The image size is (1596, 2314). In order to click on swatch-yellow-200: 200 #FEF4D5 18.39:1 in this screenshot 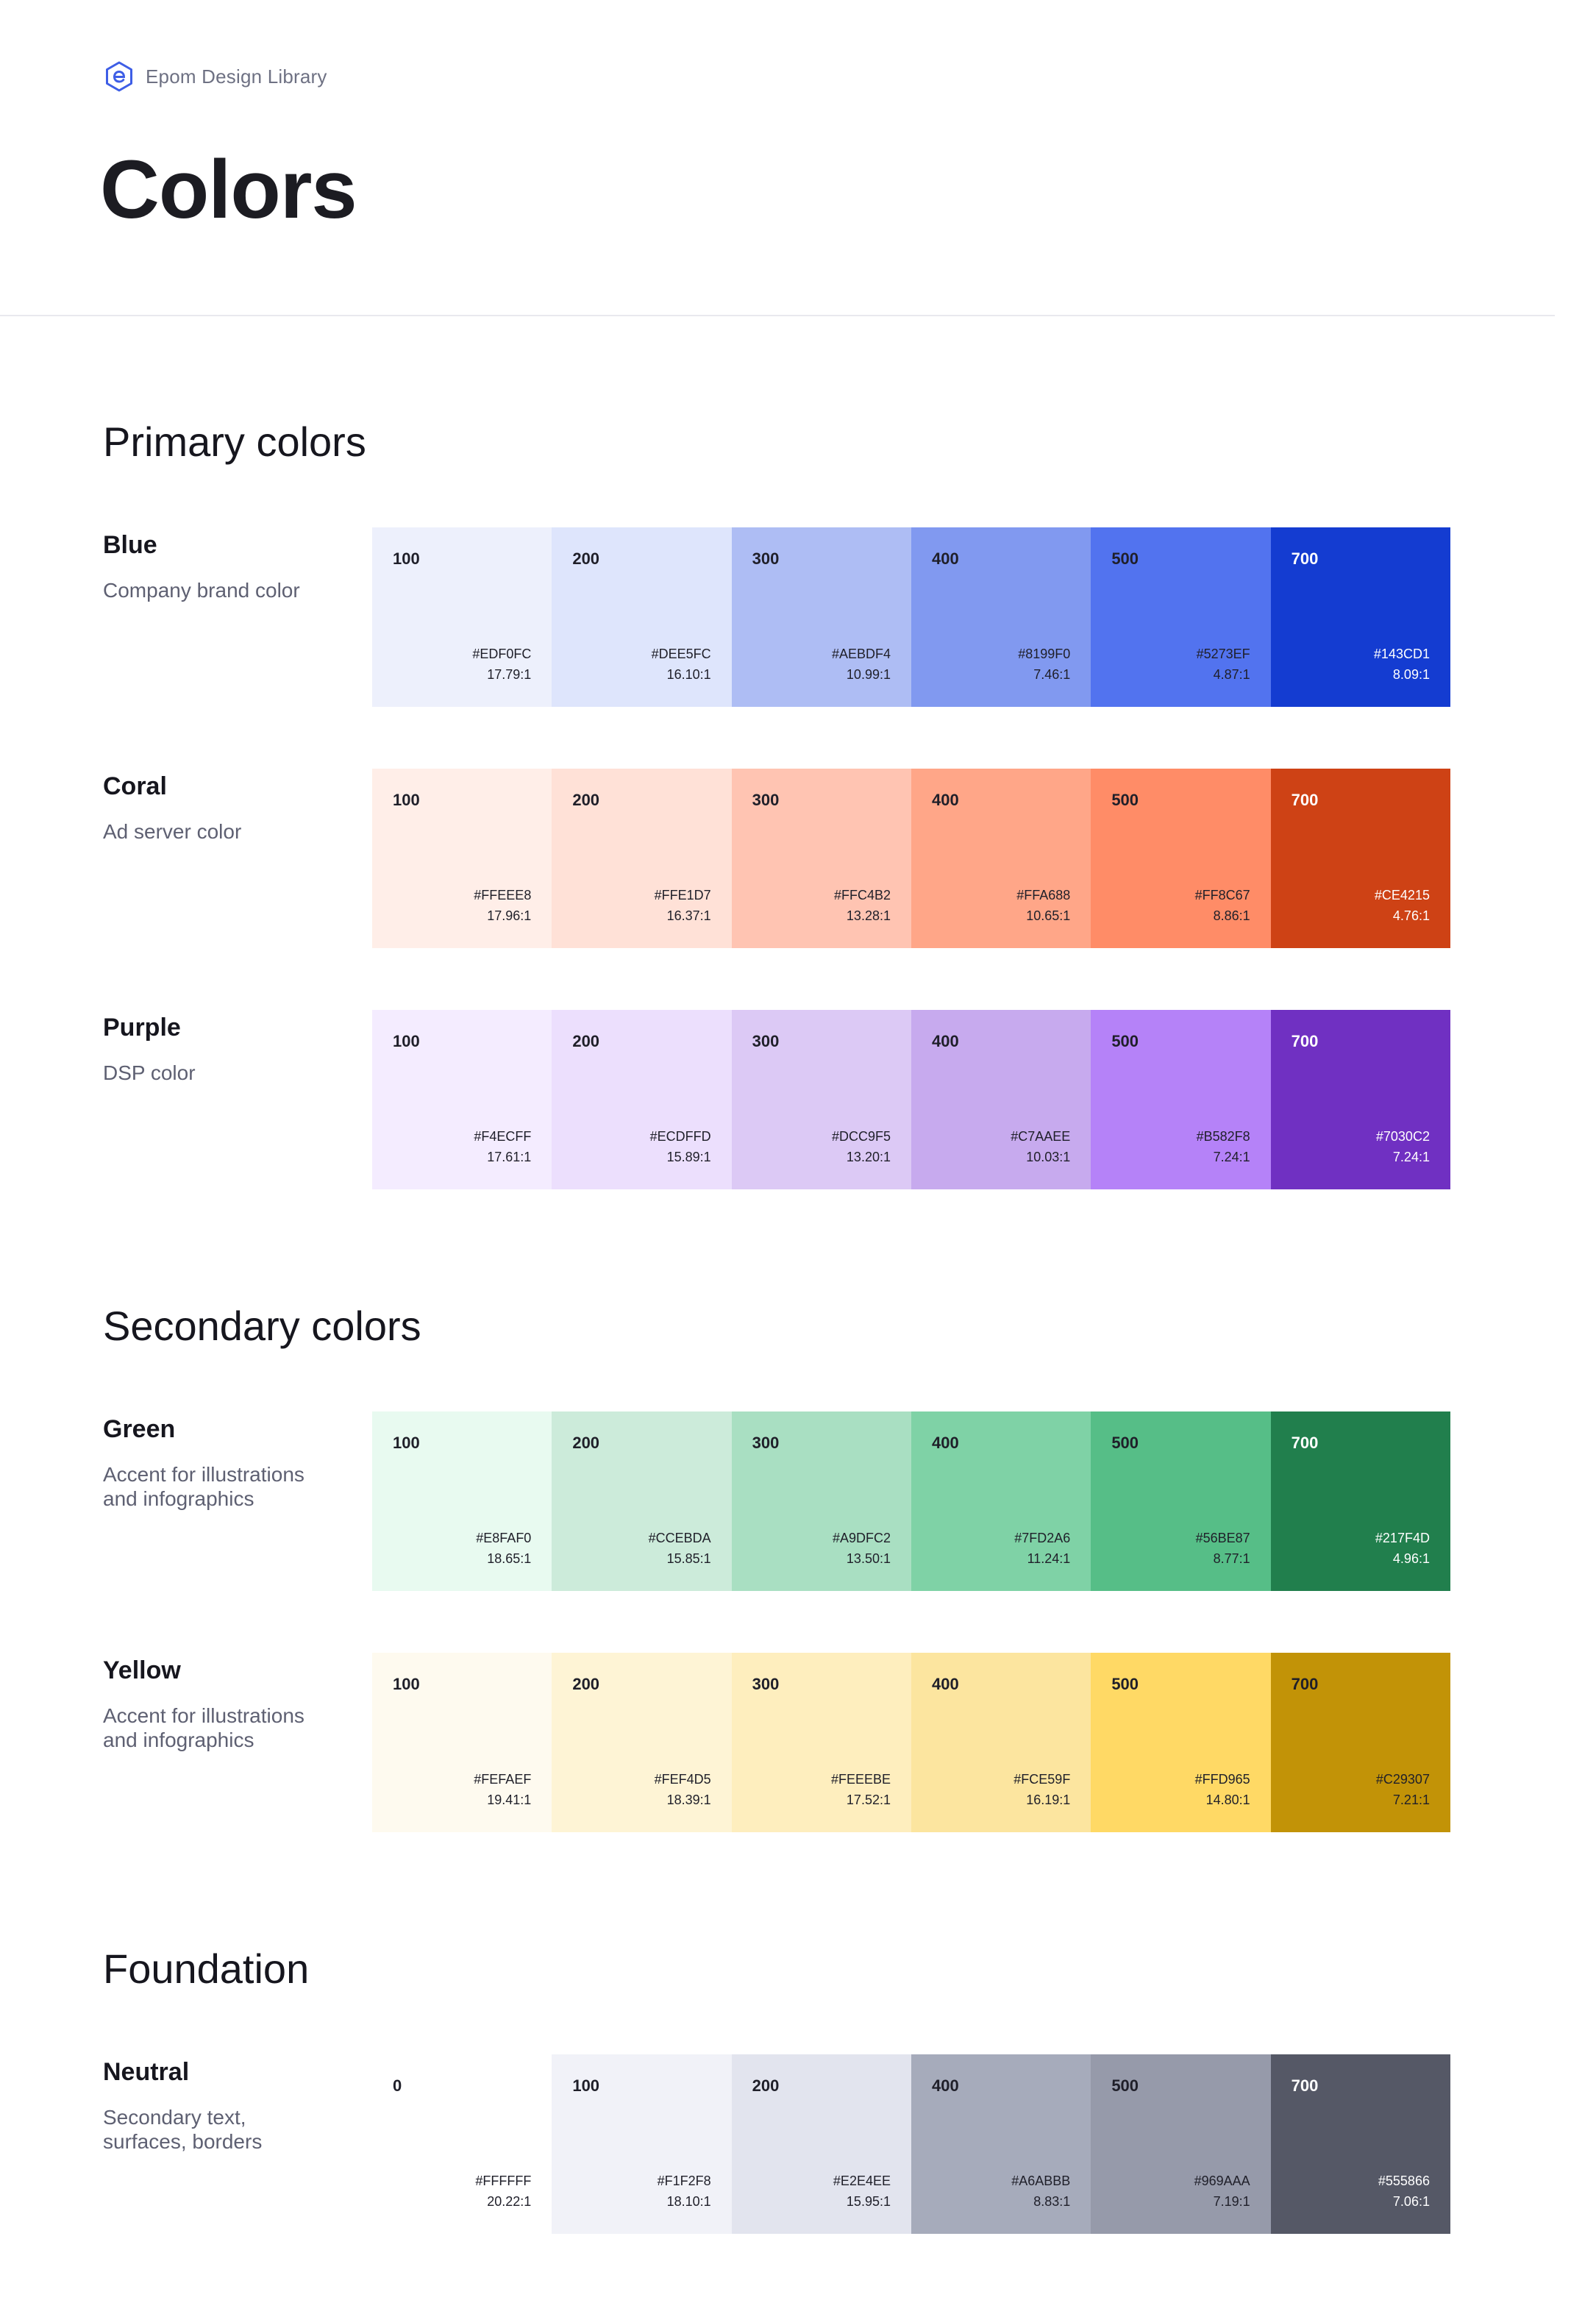, I will do `click(642, 1742)`.